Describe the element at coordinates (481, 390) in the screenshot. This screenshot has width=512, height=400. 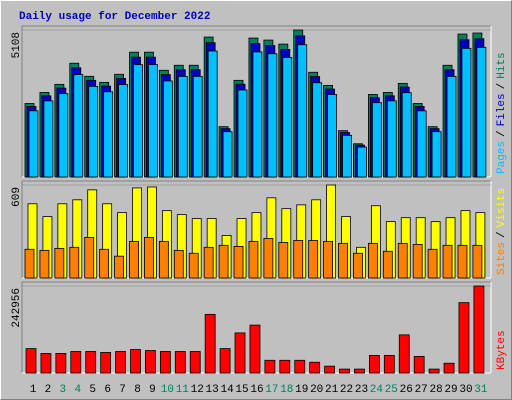
I see `x-tick-label: 31` at that location.